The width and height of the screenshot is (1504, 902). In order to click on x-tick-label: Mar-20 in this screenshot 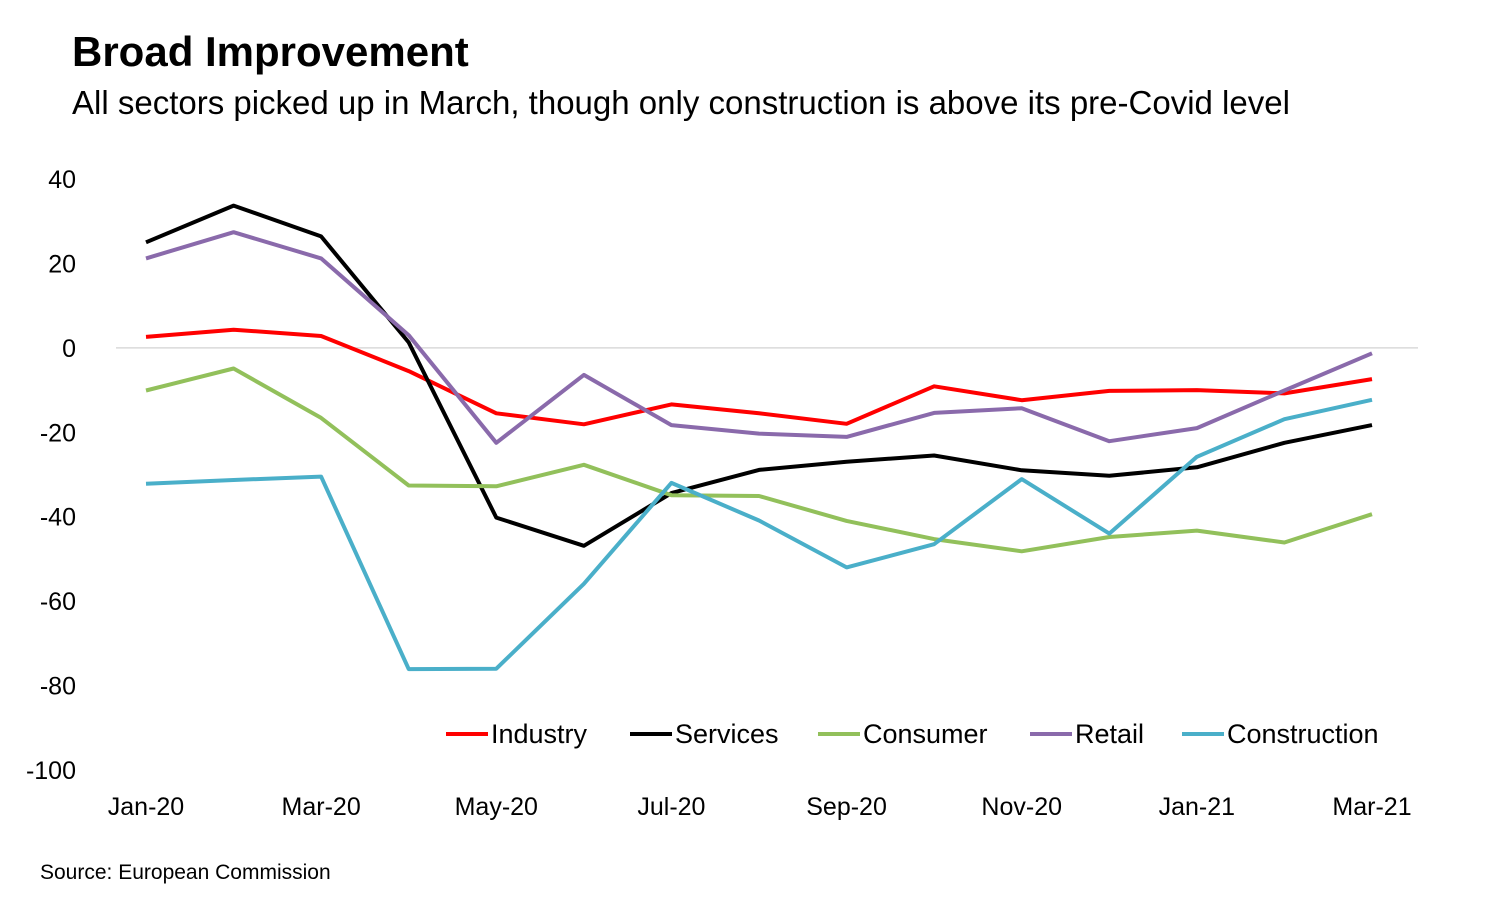, I will do `click(321, 807)`.